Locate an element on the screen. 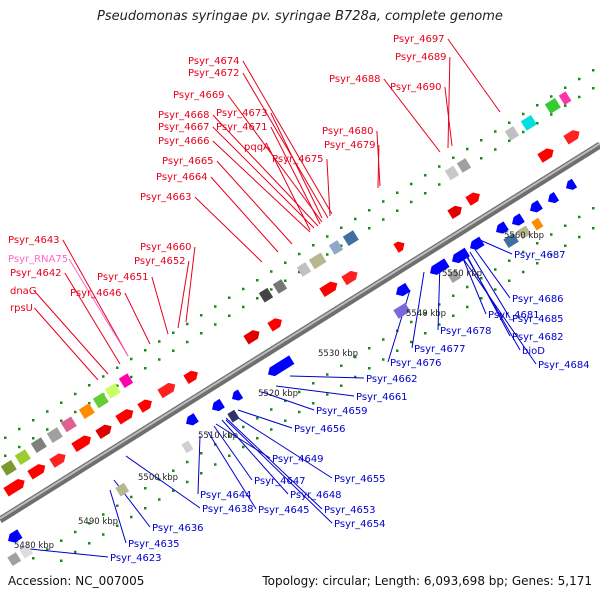 This screenshot has width=600, height=600. scale-label: 5550 kbp is located at coordinates (462, 274).